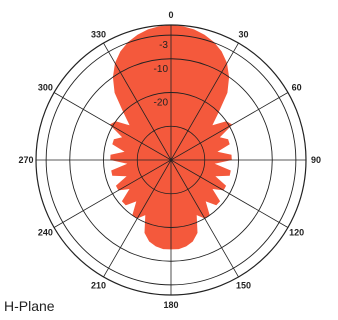  I want to click on angle-label-90: 90, so click(316, 160).